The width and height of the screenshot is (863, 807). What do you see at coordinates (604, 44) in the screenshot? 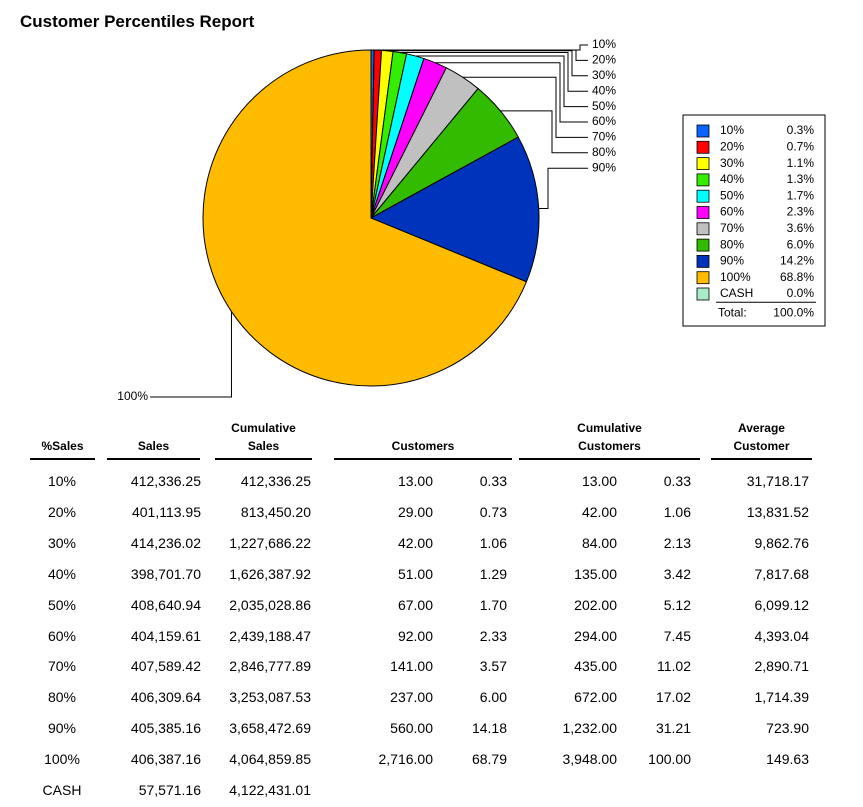
I see `slice-label: 10%` at bounding box center [604, 44].